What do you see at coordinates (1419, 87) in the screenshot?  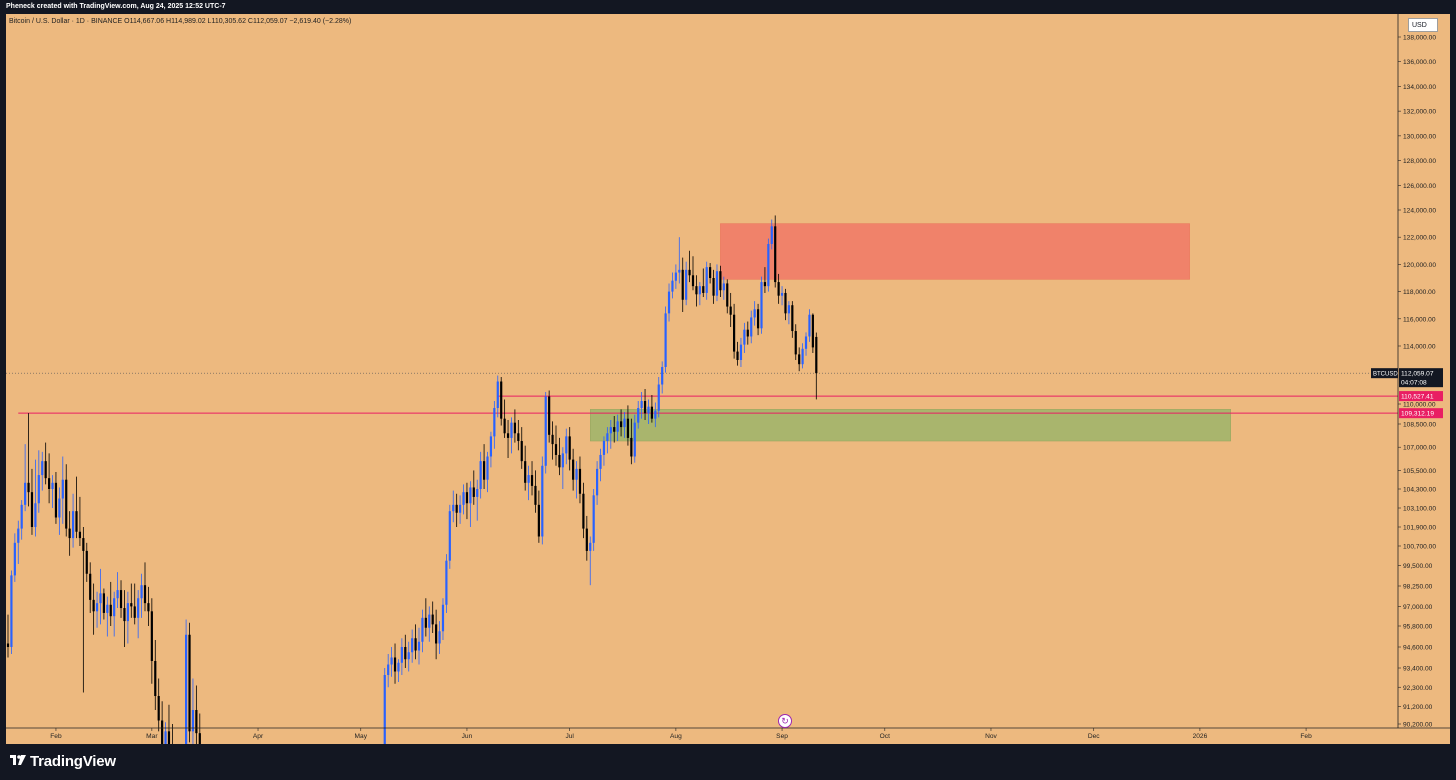 I see `y-tick-label: 134,000.00` at bounding box center [1419, 87].